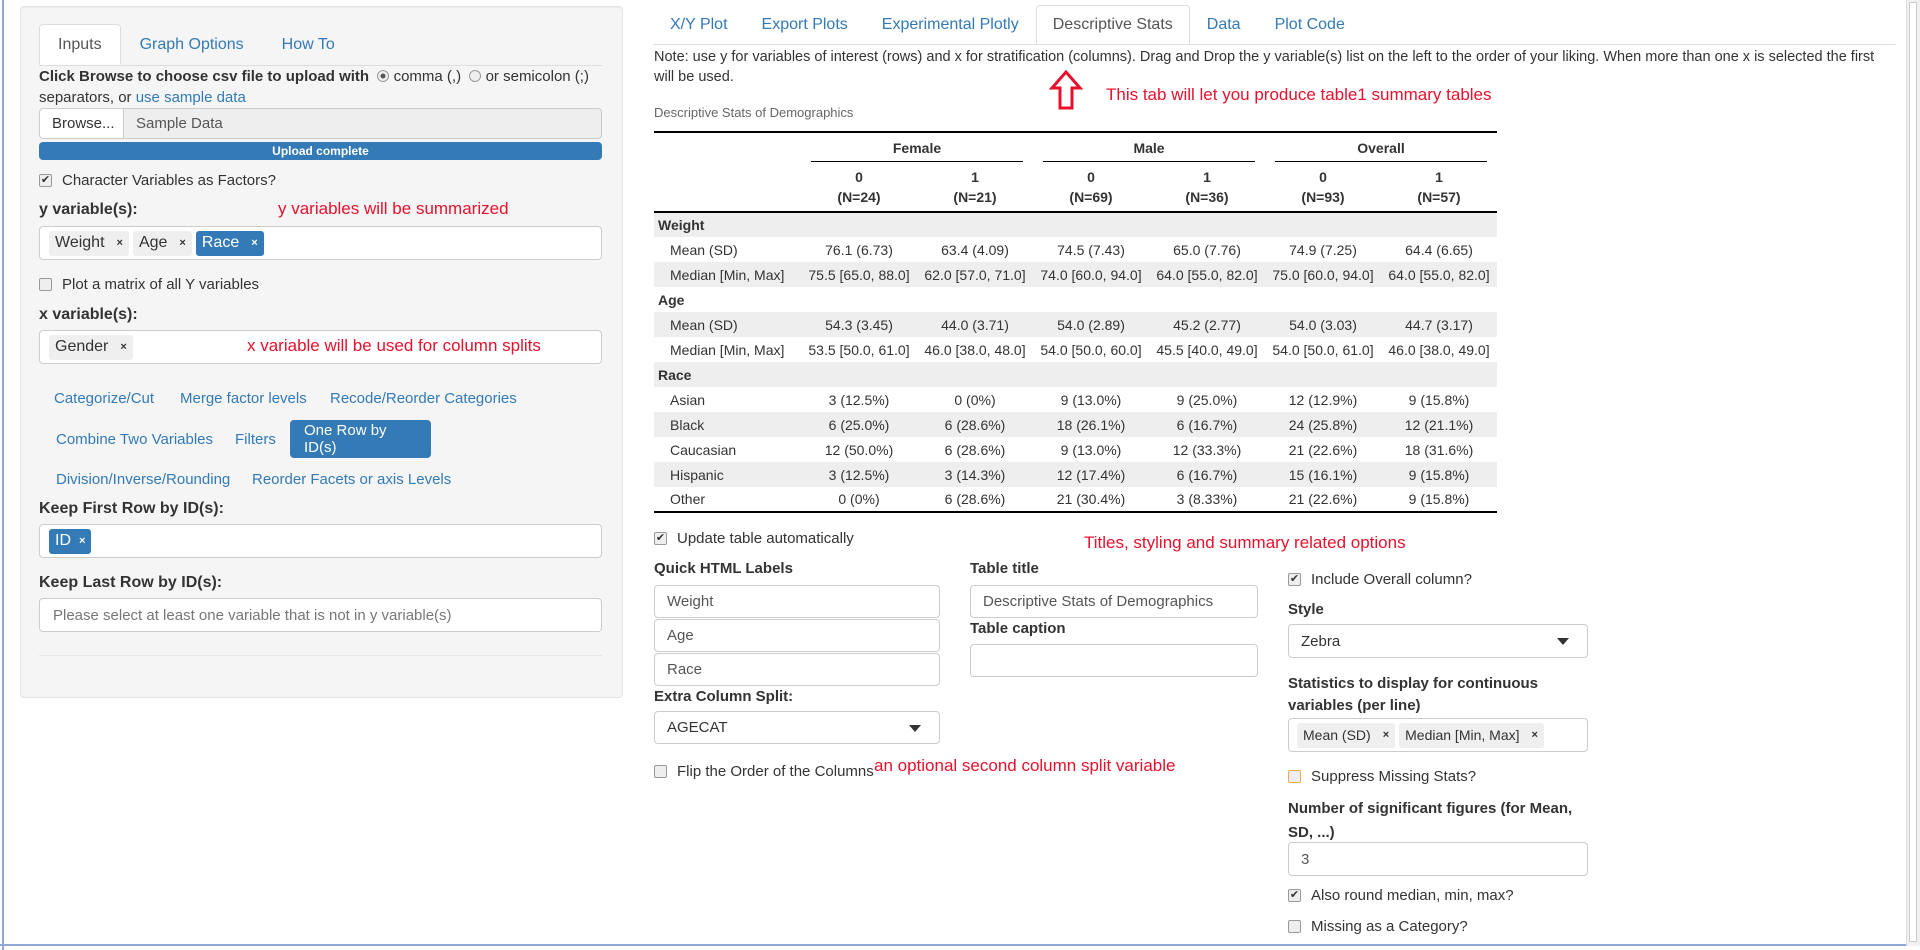 The width and height of the screenshot is (1920, 950). I want to click on tab-export-plots: Export Plots, so click(804, 24).